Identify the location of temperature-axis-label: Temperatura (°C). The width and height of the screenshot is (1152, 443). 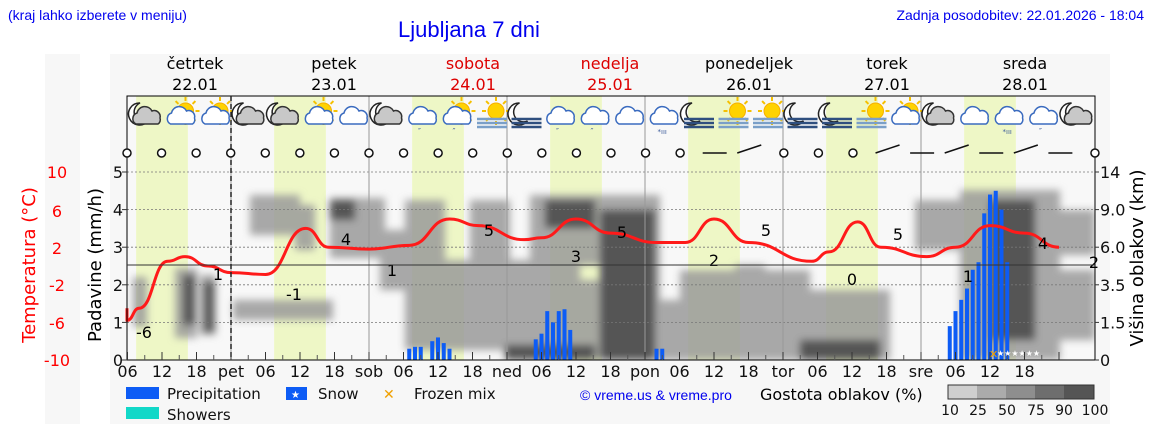
(29, 265).